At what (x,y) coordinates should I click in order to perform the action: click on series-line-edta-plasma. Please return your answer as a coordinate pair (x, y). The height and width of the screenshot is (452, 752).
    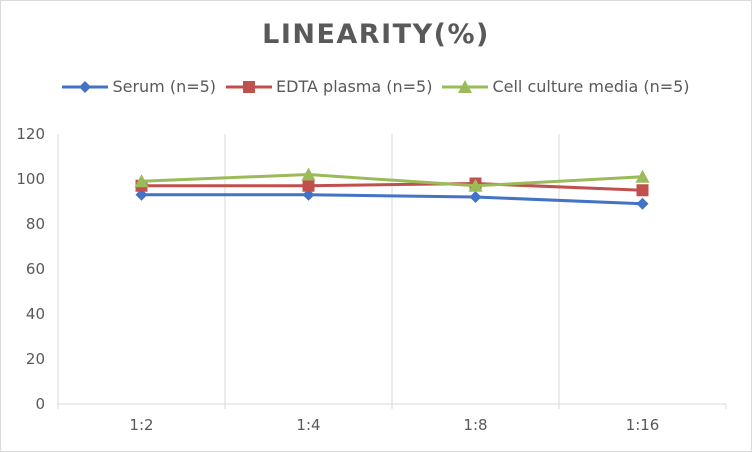
    Looking at the image, I should click on (392, 187).